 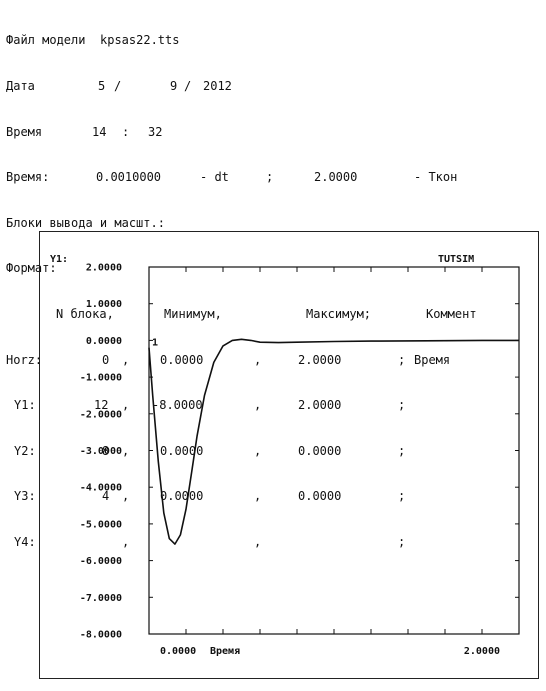 What do you see at coordinates (99, 131) in the screenshot?
I see `time-hour: 14` at bounding box center [99, 131].